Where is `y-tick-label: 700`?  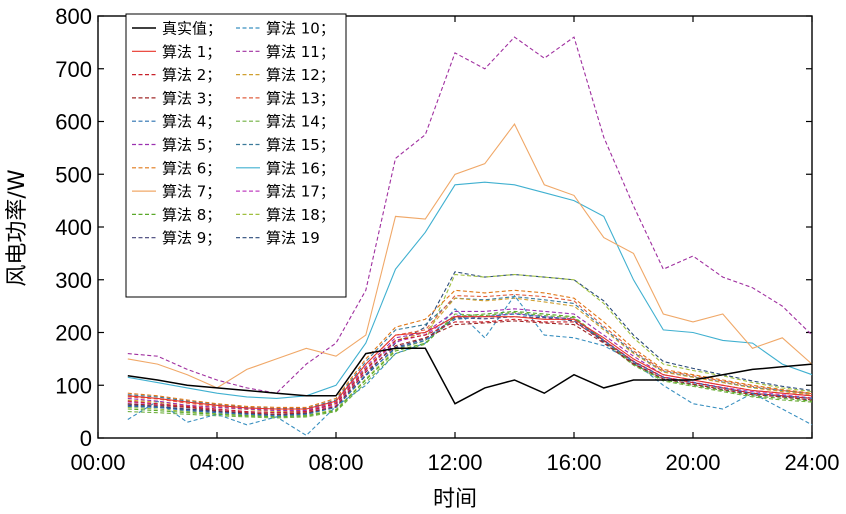 y-tick-label: 700 is located at coordinates (73, 69).